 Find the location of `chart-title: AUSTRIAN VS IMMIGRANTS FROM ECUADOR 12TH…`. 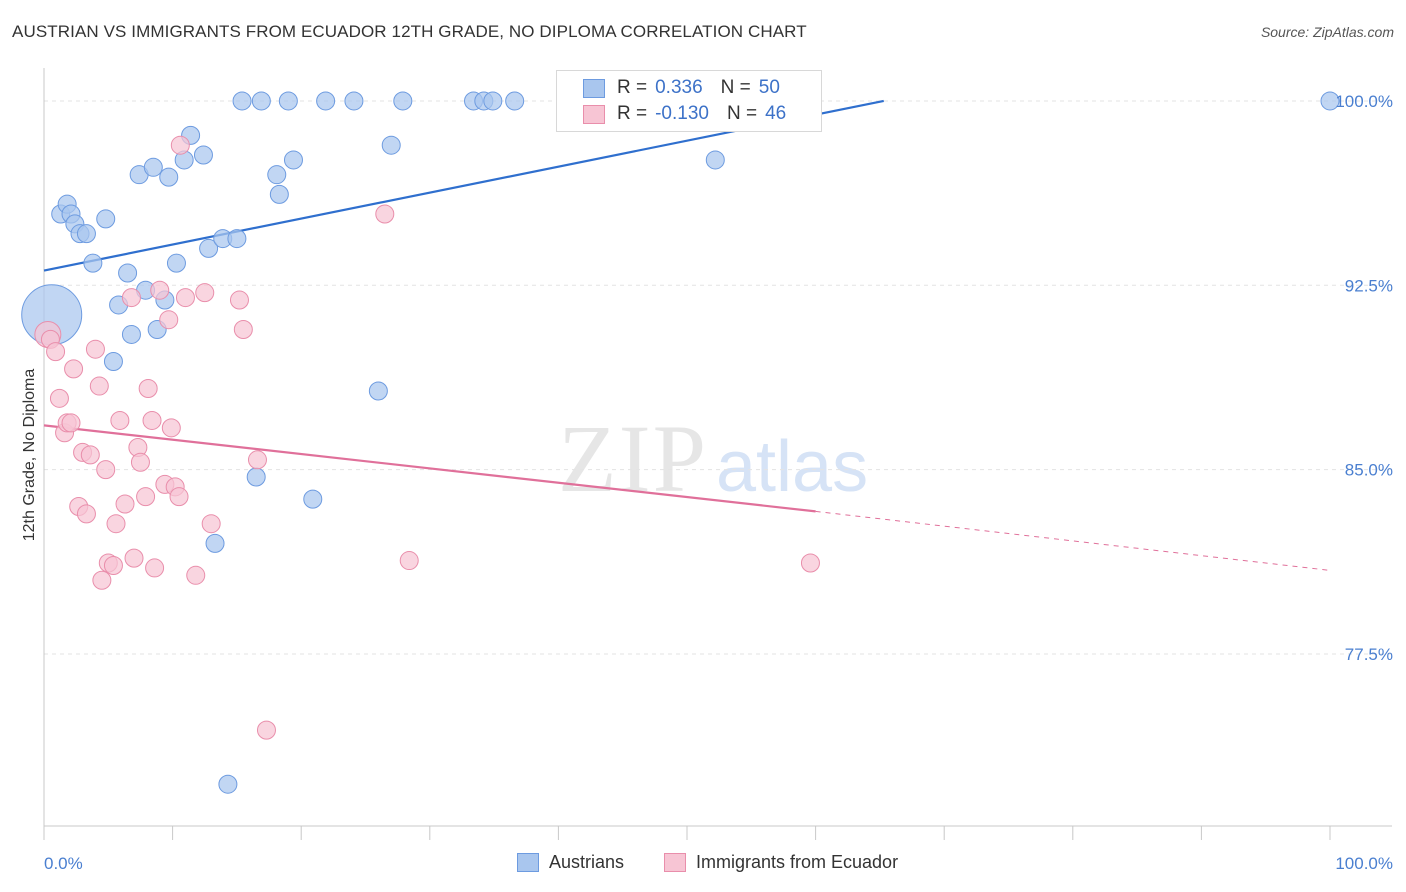

chart-title: AUSTRIAN VS IMMIGRANTS FROM ECUADOR 12TH… is located at coordinates (409, 31).